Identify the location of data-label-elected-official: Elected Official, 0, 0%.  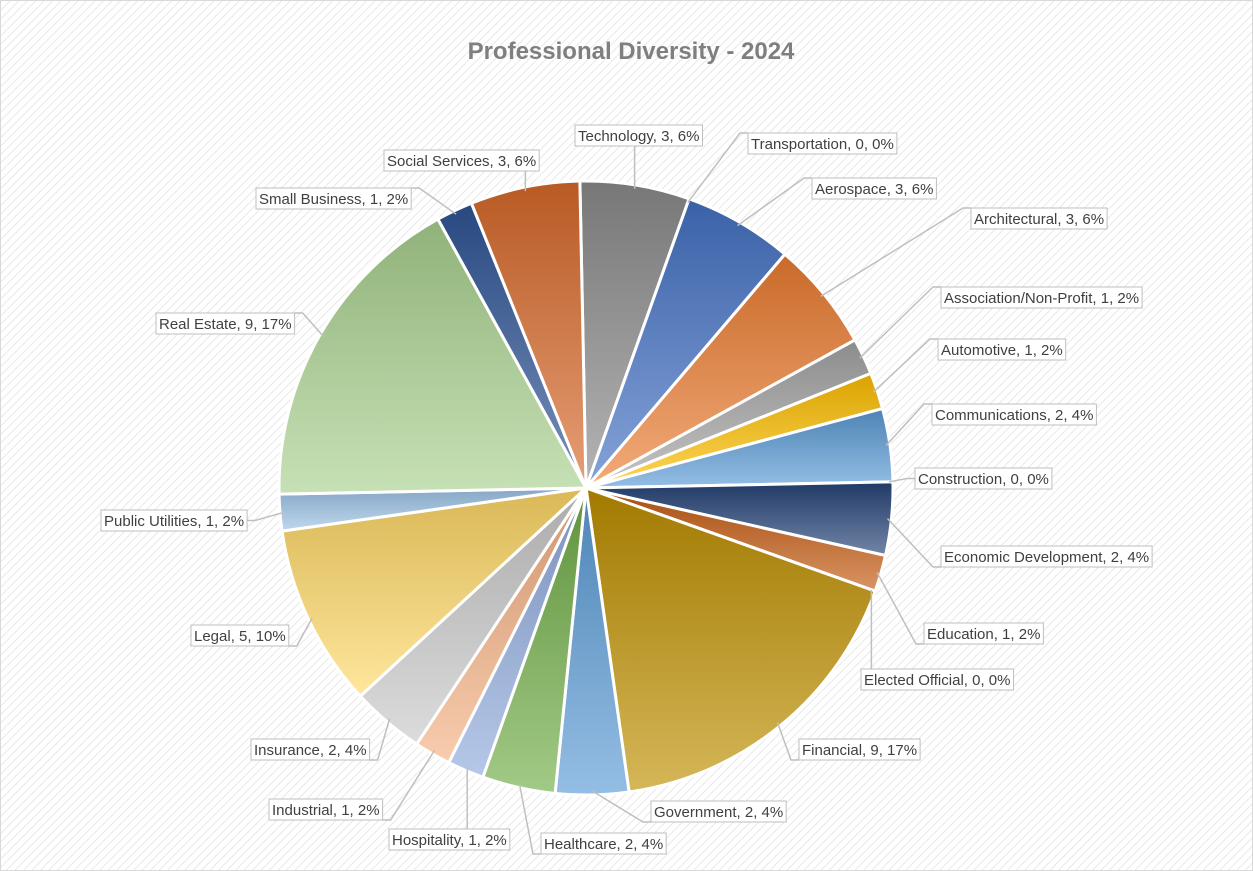
(937, 679).